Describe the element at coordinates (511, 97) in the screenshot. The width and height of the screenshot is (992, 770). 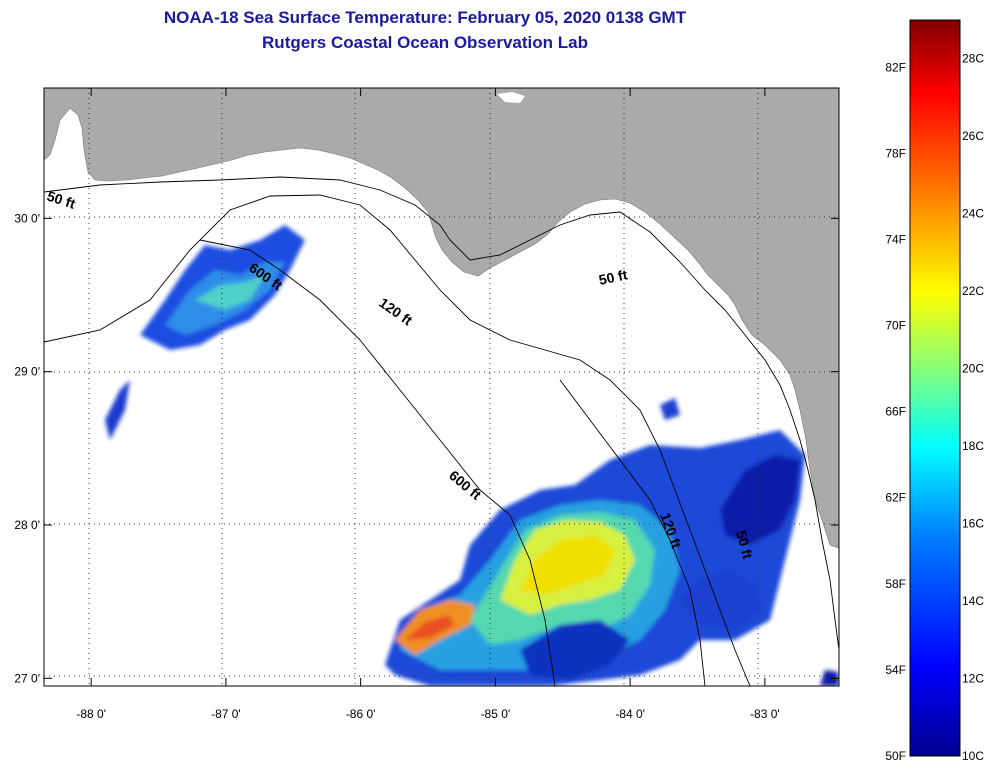
I see `inland-lake` at that location.